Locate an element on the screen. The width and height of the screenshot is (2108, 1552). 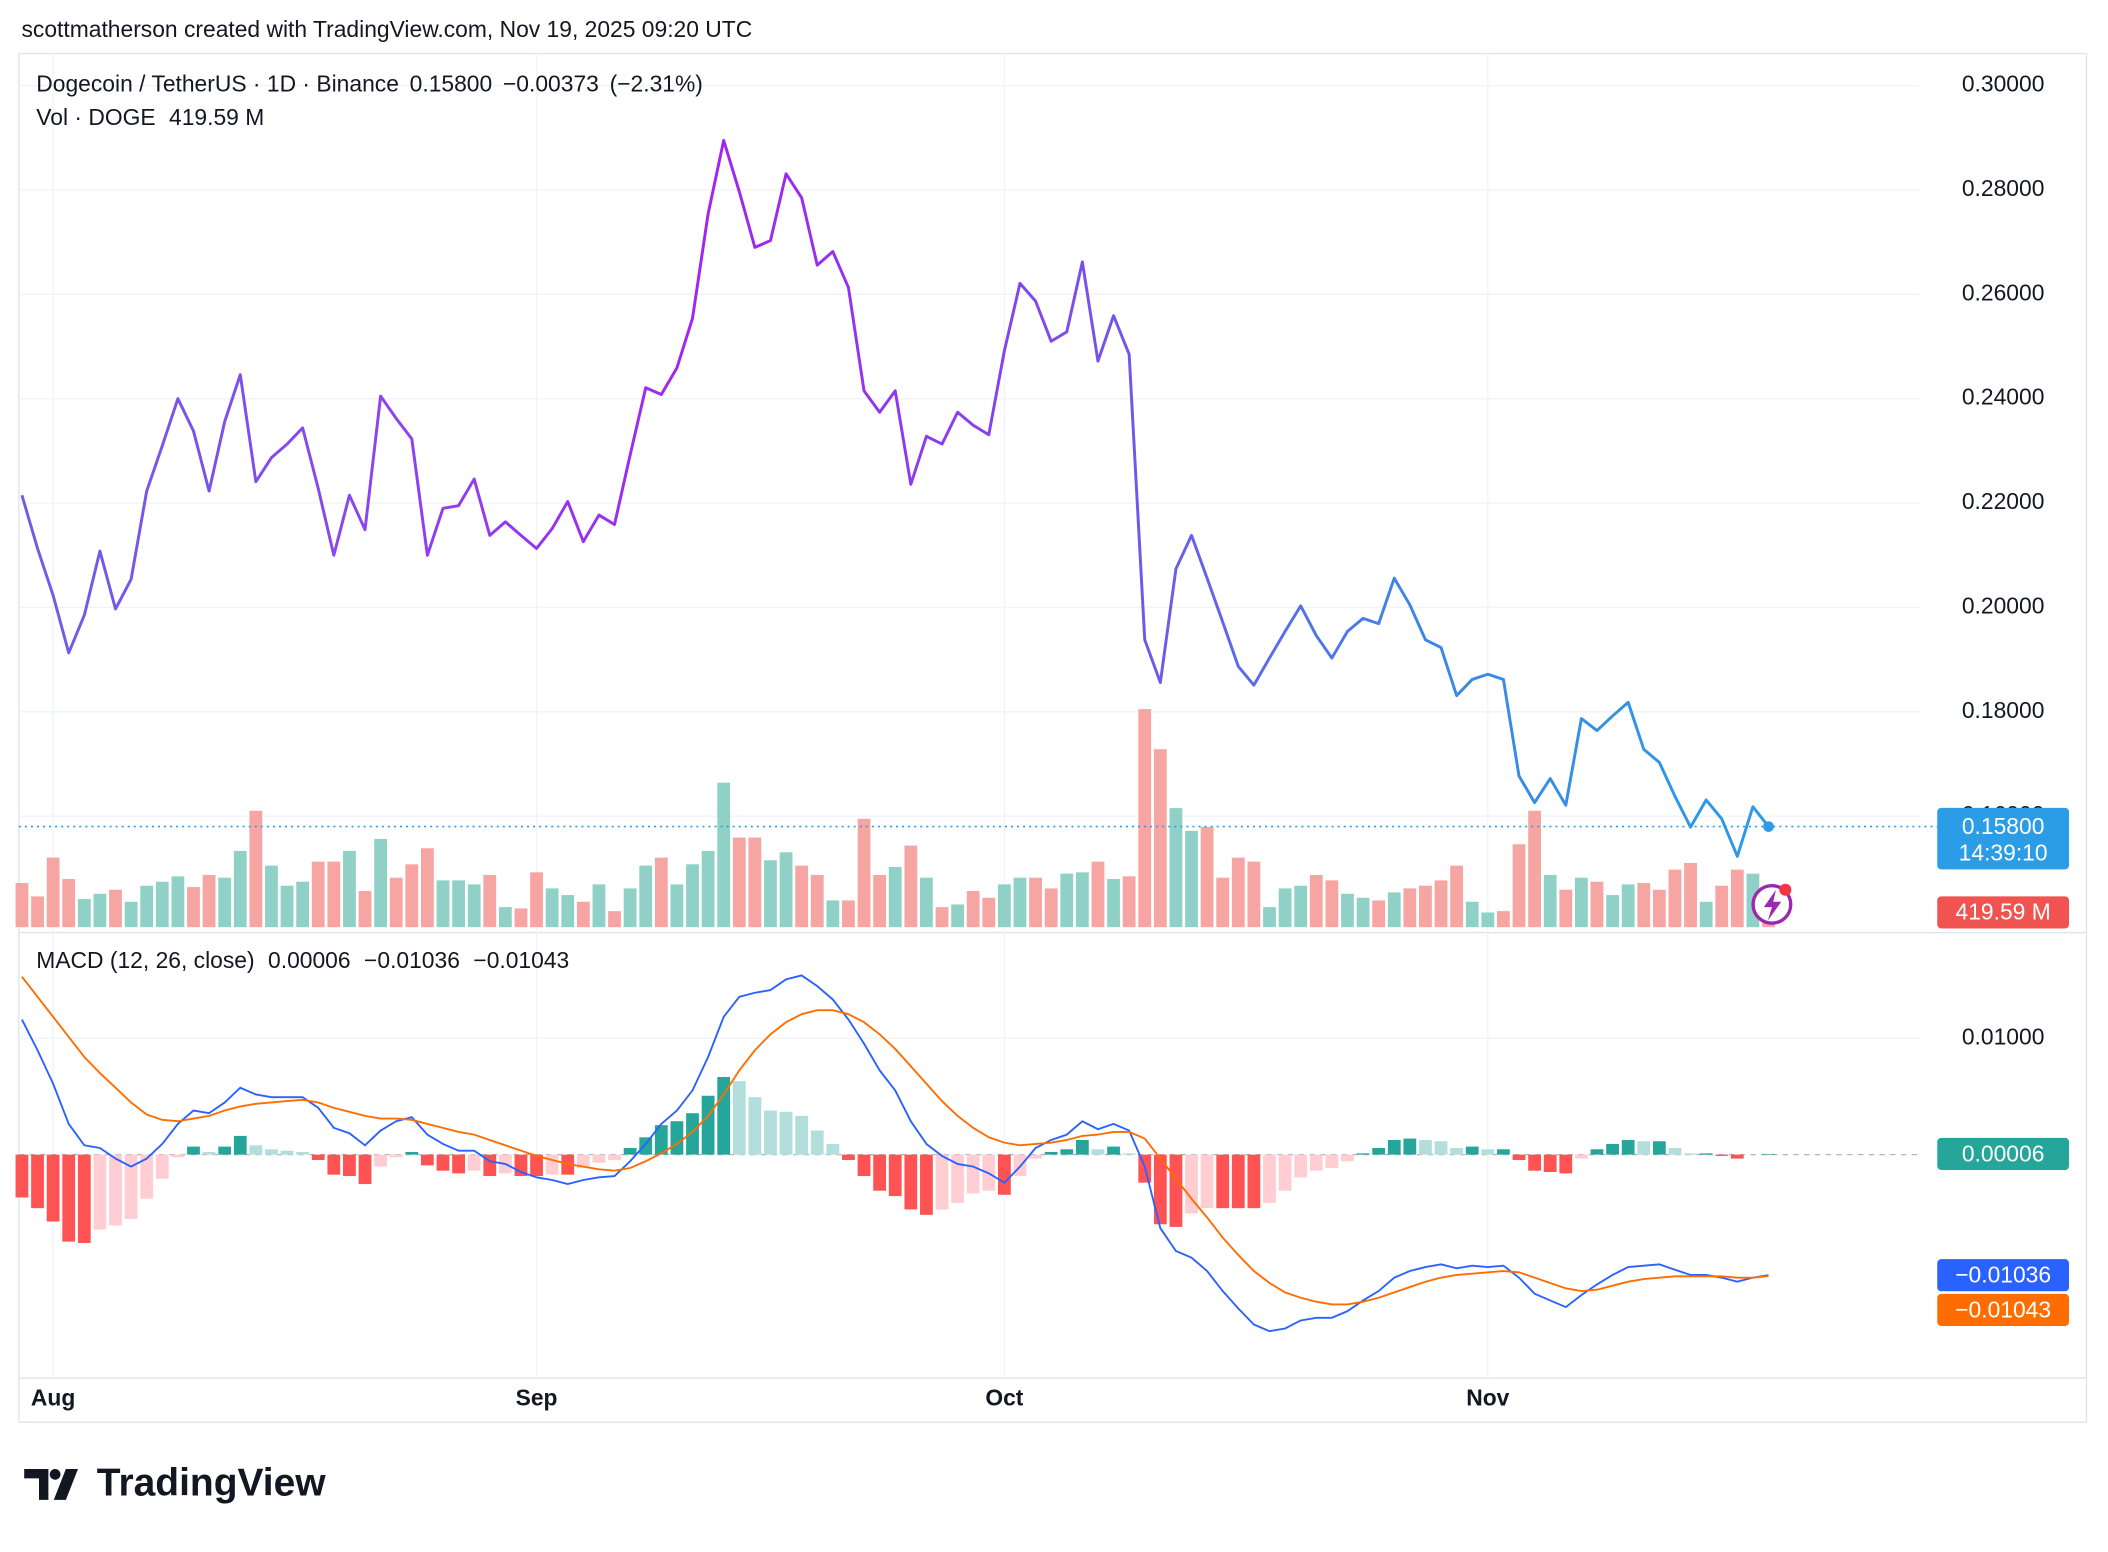
price-tag-label: 0.15800 is located at coordinates (2003, 826).